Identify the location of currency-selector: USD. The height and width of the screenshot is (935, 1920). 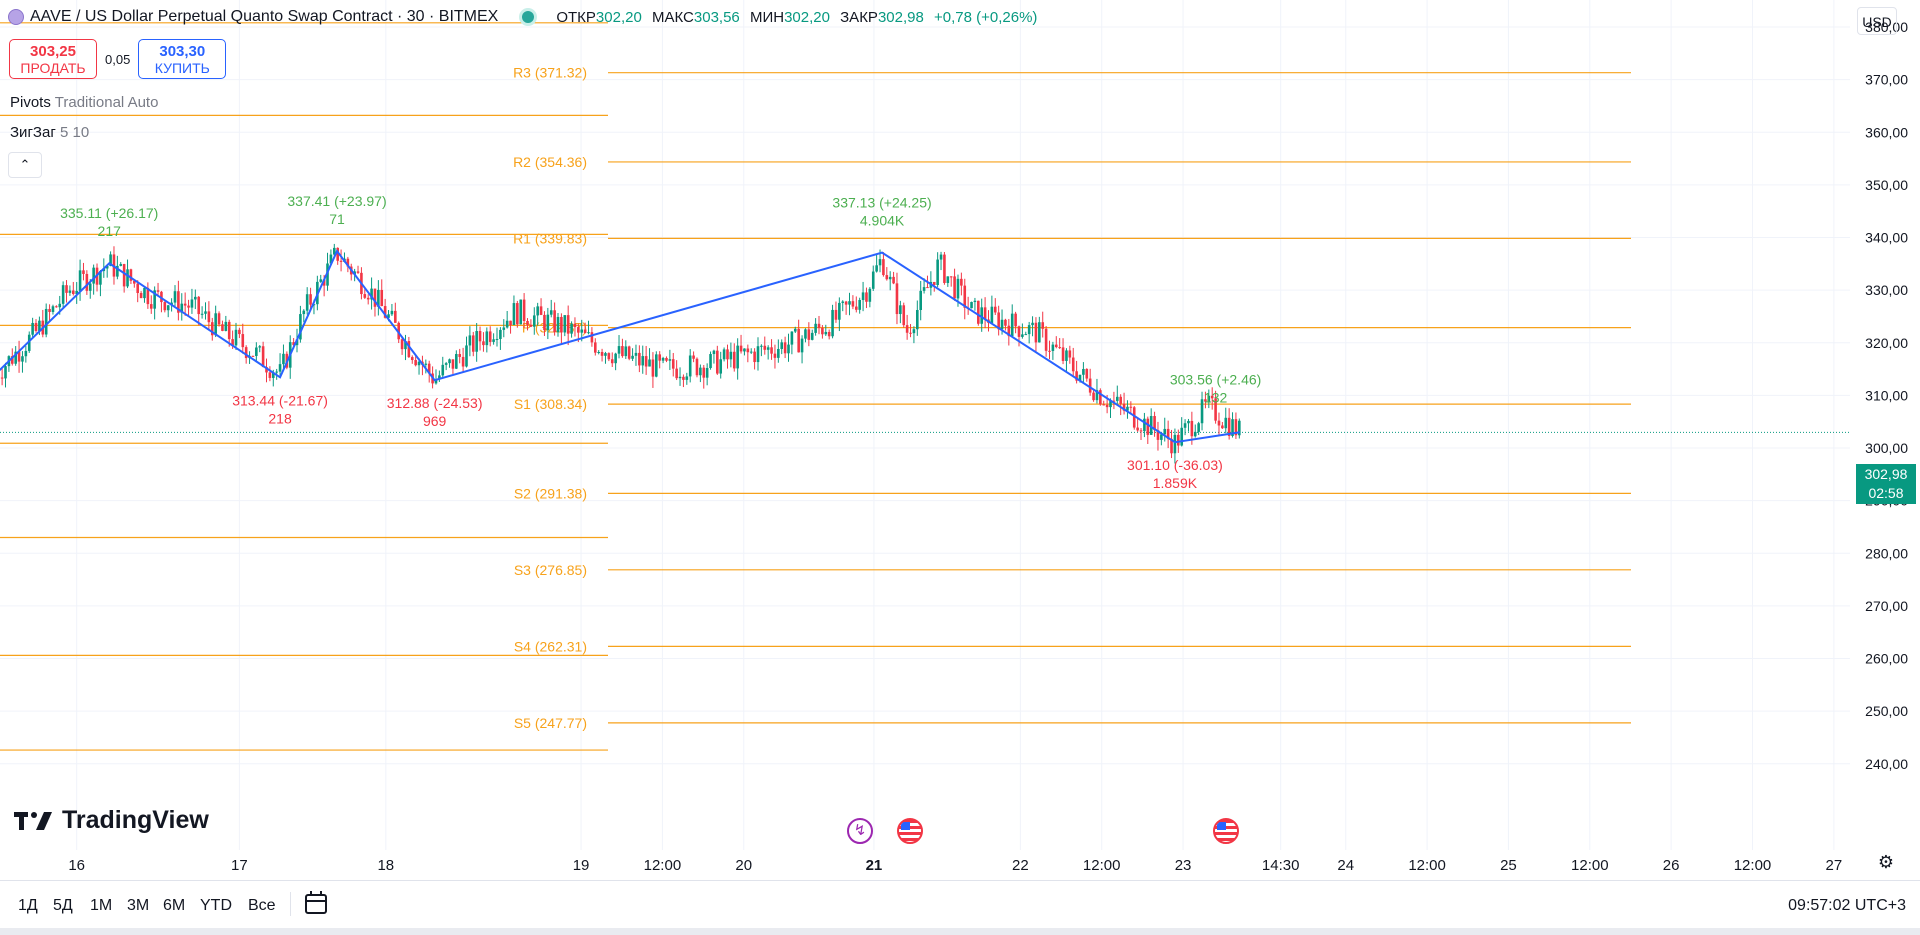
(1877, 21).